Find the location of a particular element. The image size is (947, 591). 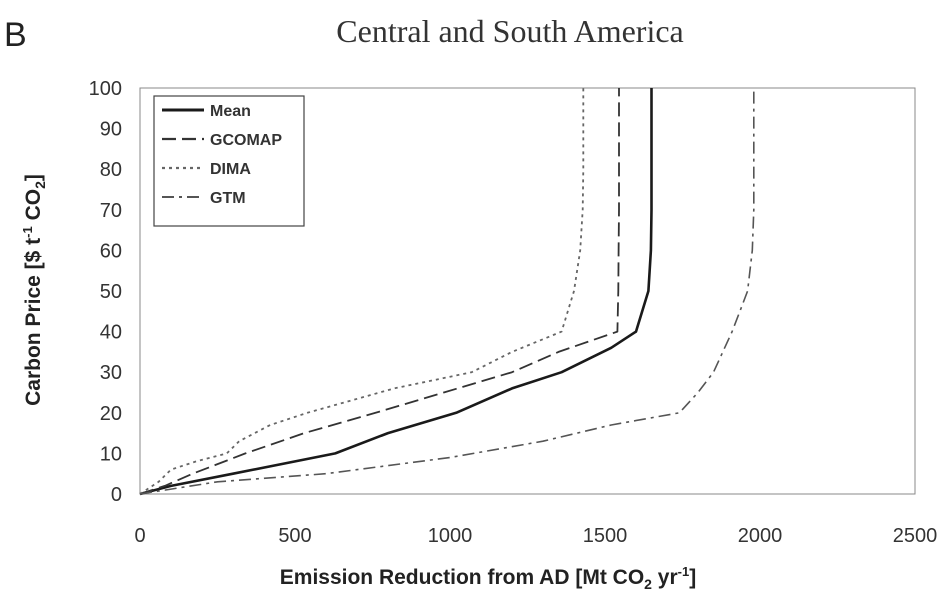

y-tick-label: 10 is located at coordinates (111, 454).